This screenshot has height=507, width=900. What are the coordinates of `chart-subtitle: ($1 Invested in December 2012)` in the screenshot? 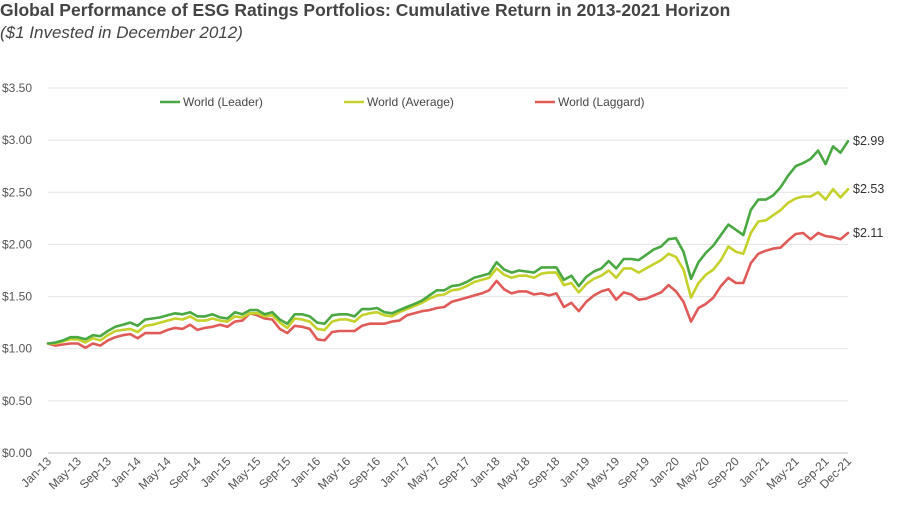 It's located at (121, 32).